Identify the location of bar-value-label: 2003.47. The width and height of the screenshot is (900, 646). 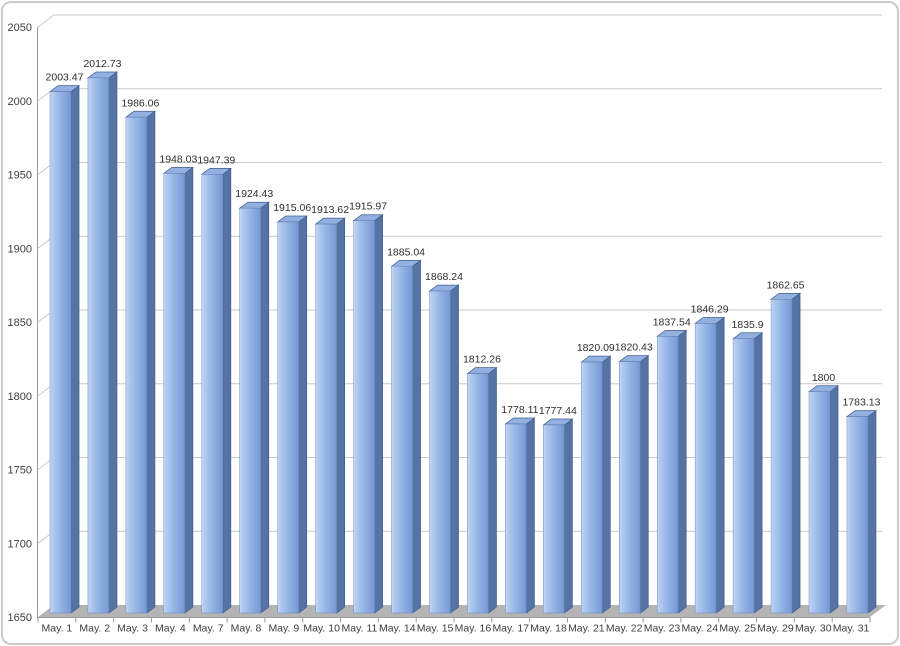
(65, 78).